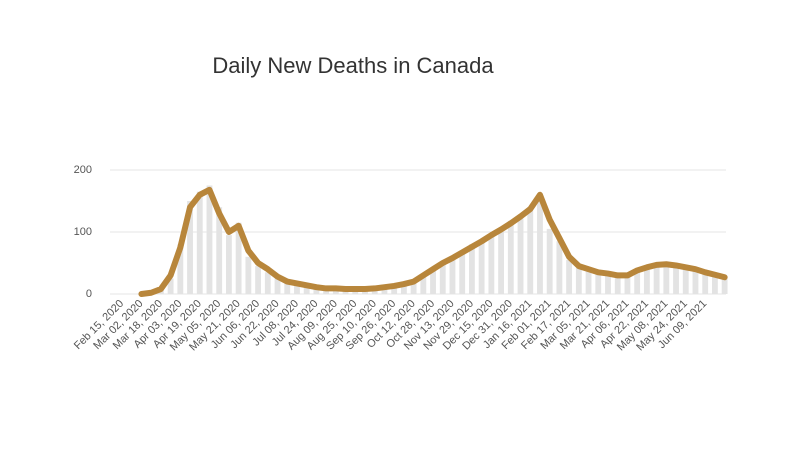 This screenshot has width=800, height=455. Describe the element at coordinates (89, 294) in the screenshot. I see `y-tick-label: 0` at that location.